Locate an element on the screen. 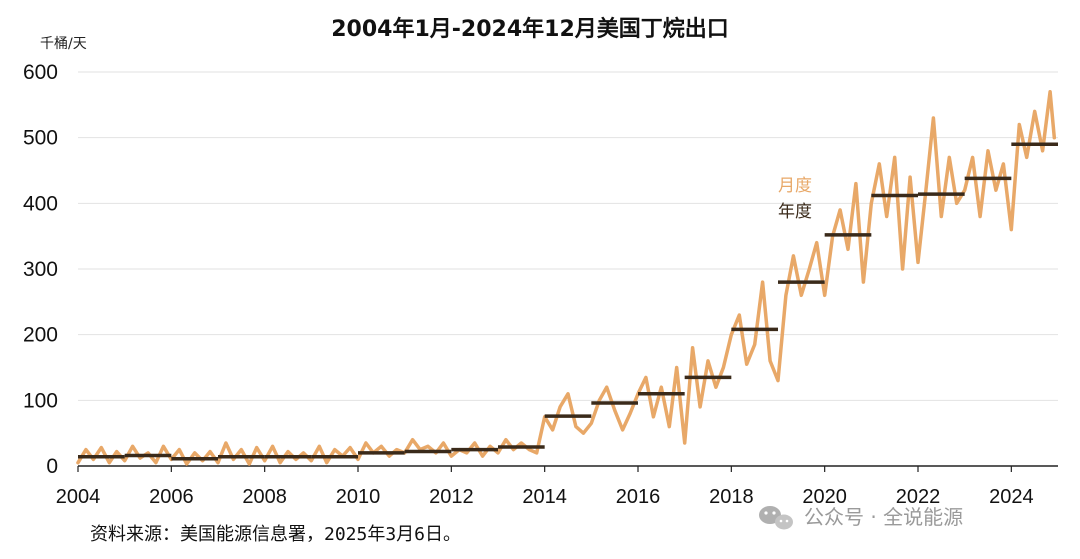 This screenshot has width=1080, height=559. y-tick-label-600: 600 is located at coordinates (40, 72).